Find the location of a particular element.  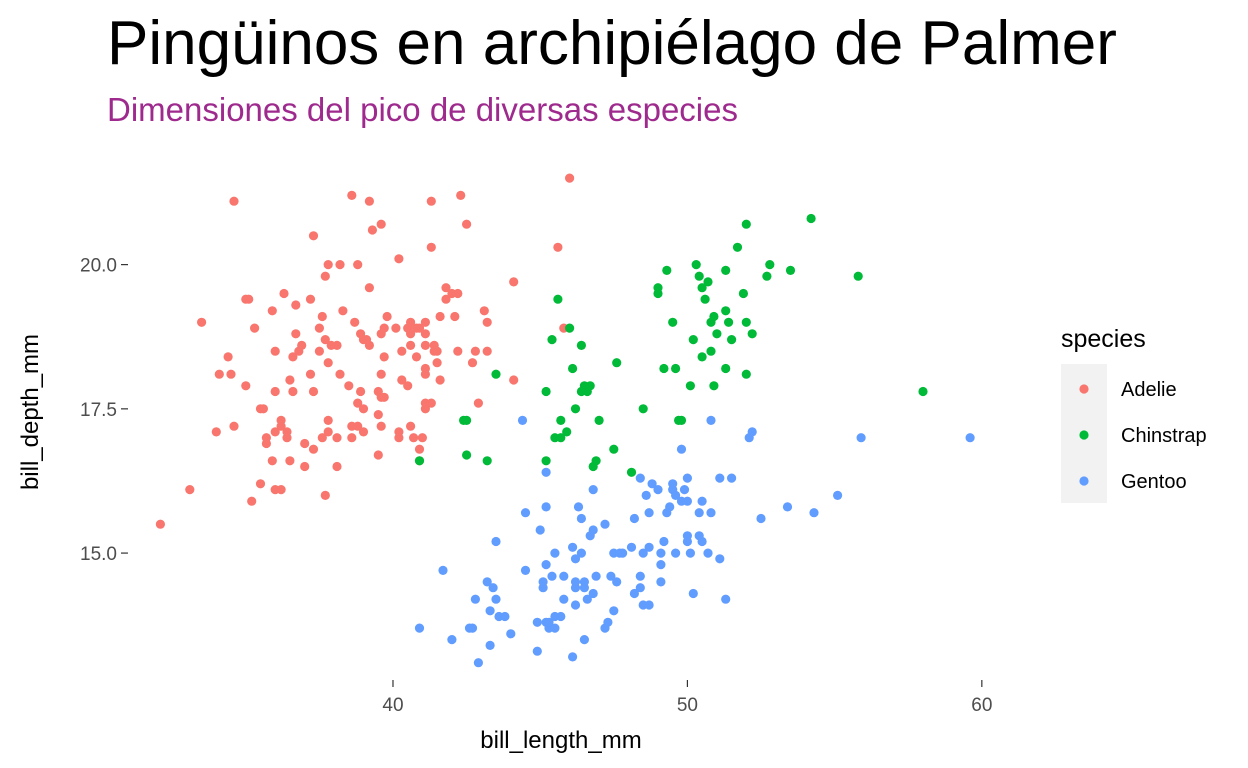

legend-key-adelie is located at coordinates (1084, 389).